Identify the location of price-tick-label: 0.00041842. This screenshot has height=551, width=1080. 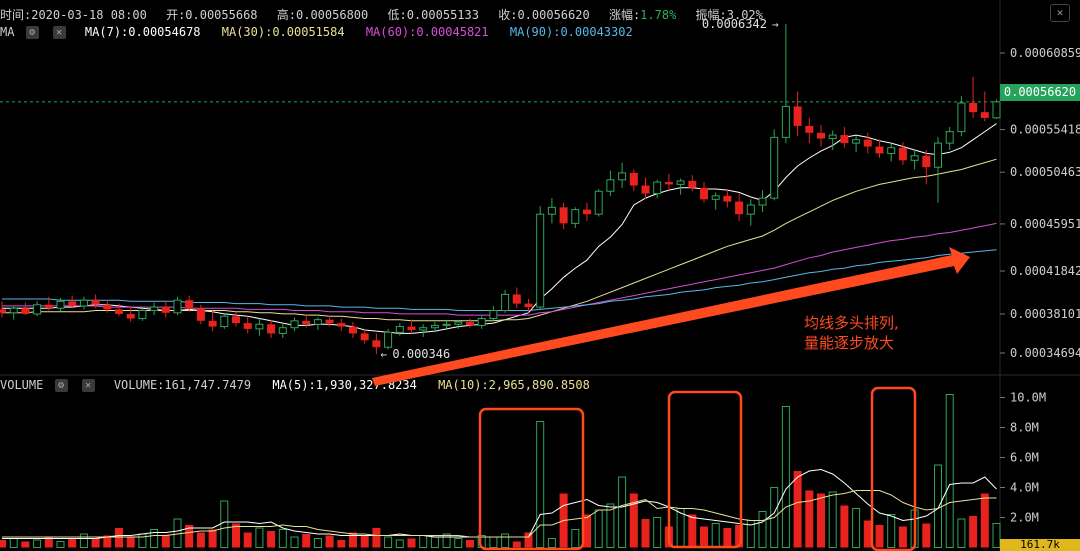
(1045, 271).